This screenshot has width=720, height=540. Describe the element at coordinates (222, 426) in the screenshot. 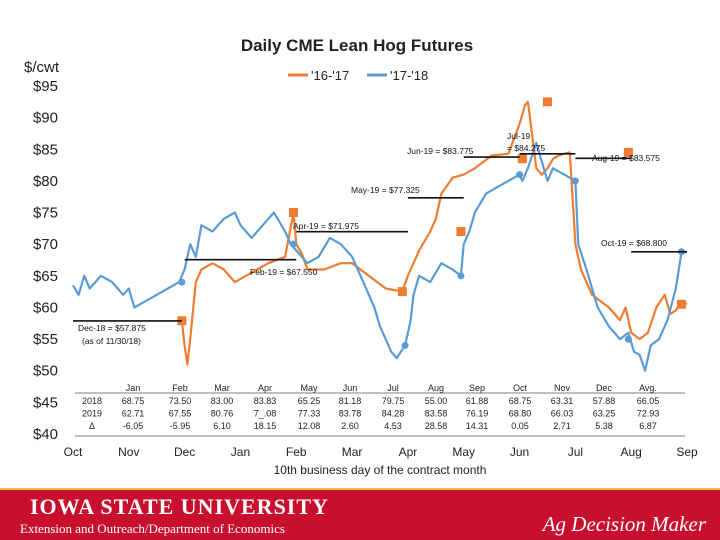

I see `data-table-cell: 6.10` at that location.